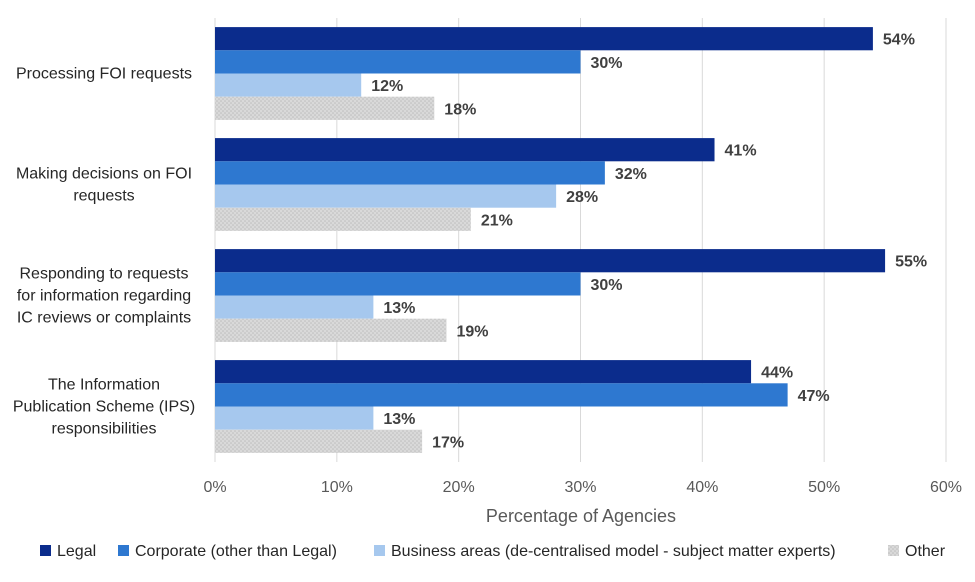 The height and width of the screenshot is (582, 975). I want to click on x-tick-label: 50%, so click(824, 487).